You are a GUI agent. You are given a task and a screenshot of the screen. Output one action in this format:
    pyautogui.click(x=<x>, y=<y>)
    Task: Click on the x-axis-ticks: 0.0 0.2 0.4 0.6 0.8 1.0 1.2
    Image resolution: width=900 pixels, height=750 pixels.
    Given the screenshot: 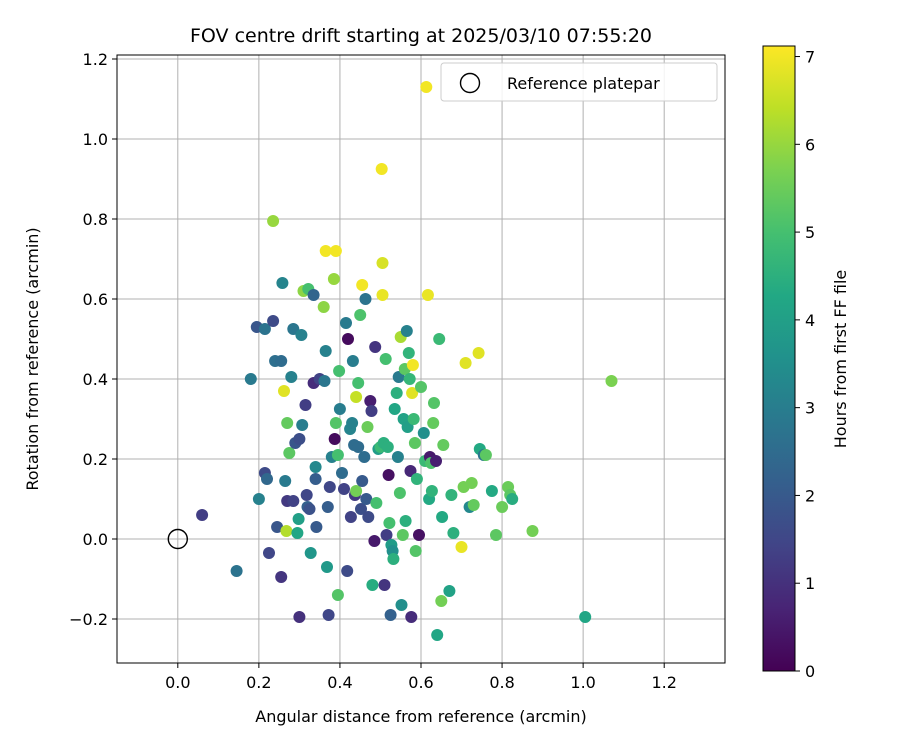 What is the action you would take?
    pyautogui.click(x=421, y=677)
    